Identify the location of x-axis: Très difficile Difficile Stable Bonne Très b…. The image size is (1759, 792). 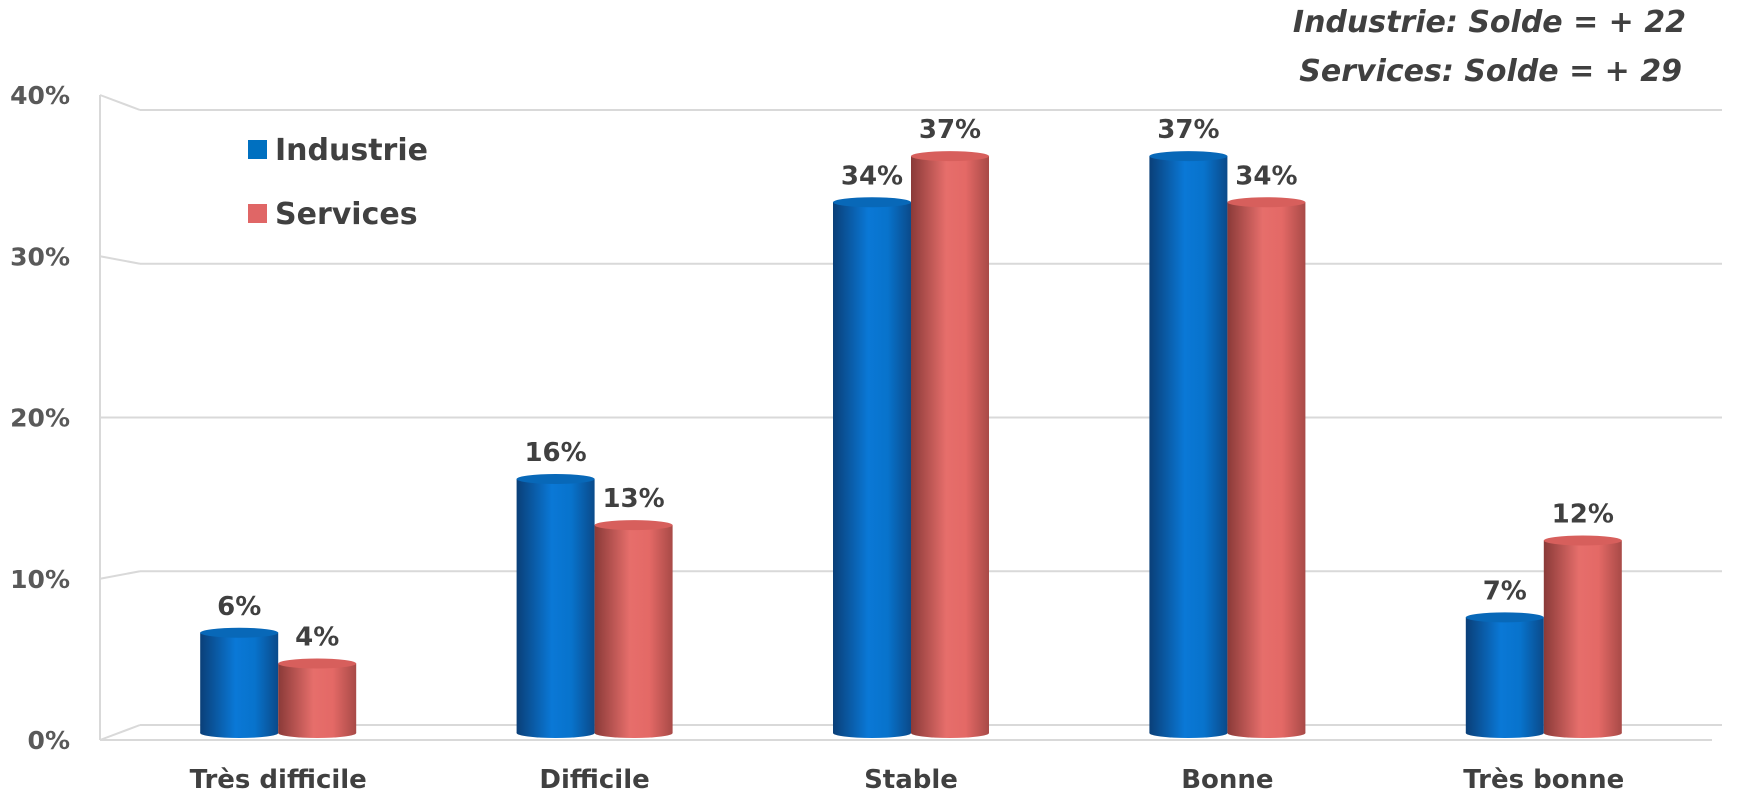
(907, 778).